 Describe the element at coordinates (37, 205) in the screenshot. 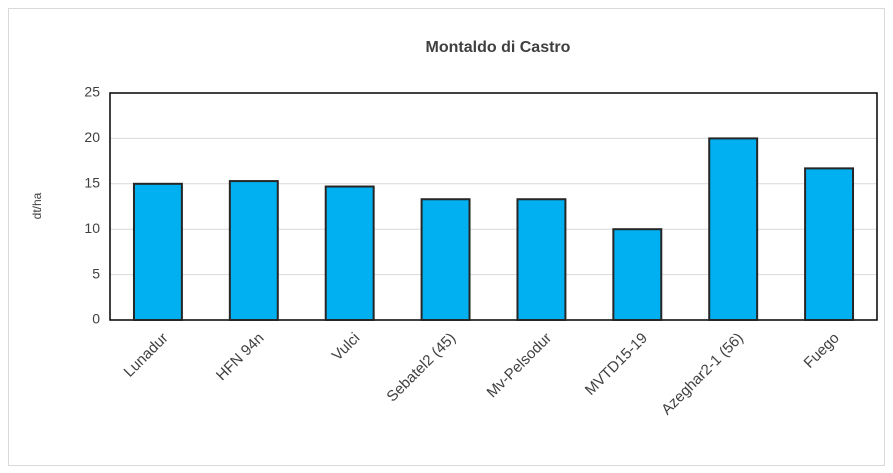

I see `y-axis-label: dt/ha` at that location.